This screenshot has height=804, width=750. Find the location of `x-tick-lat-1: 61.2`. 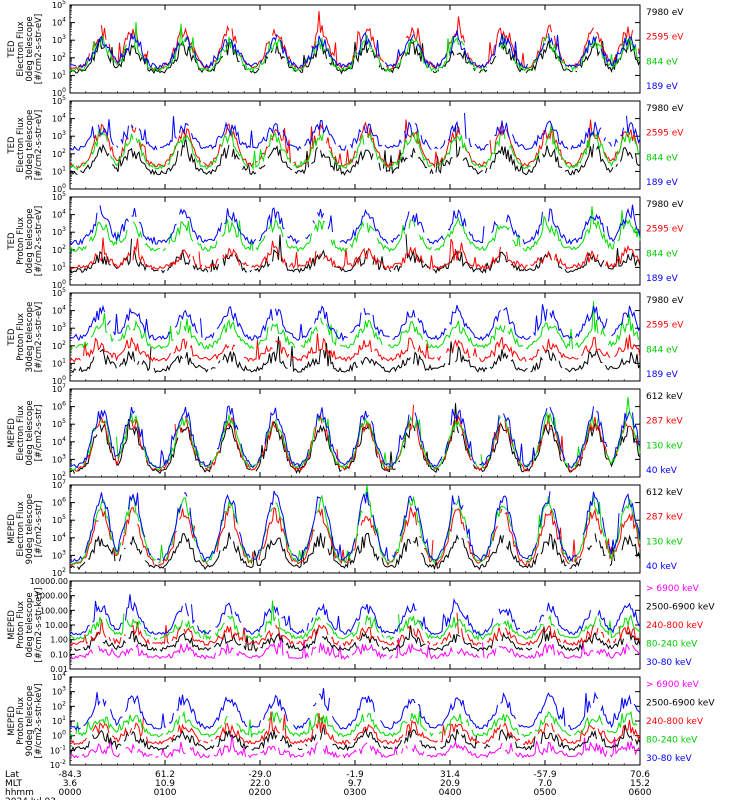

x-tick-lat-1: 61.2 is located at coordinates (165, 775).